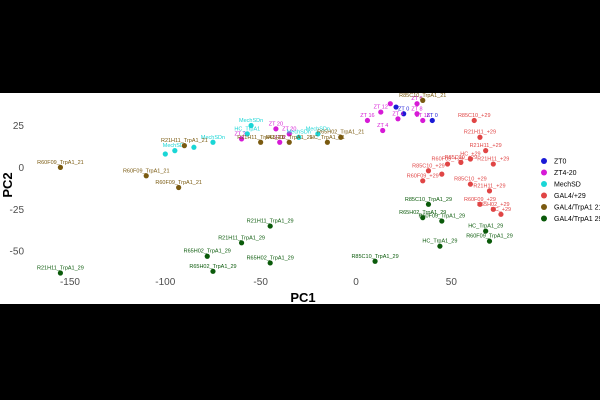 The image size is (600, 400). Describe the element at coordinates (567, 185) in the screenshot. I see `legend-label: MechSD` at that location.